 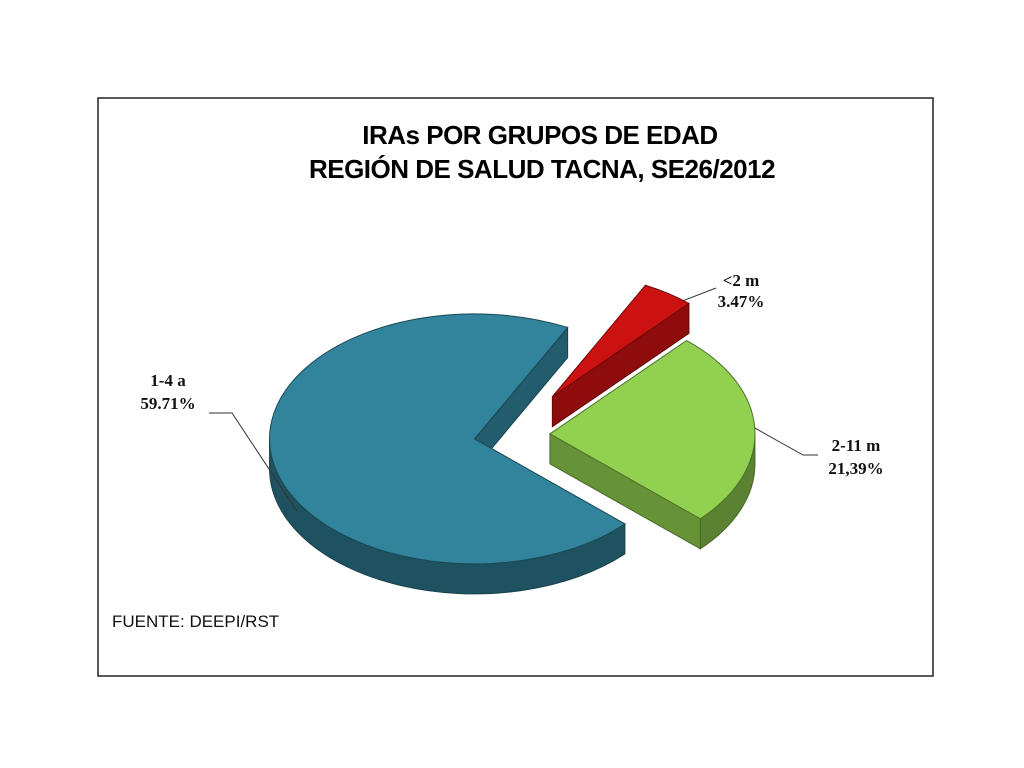 What do you see at coordinates (195, 621) in the screenshot?
I see `source-note: FUENTE: DEEPI/RST` at bounding box center [195, 621].